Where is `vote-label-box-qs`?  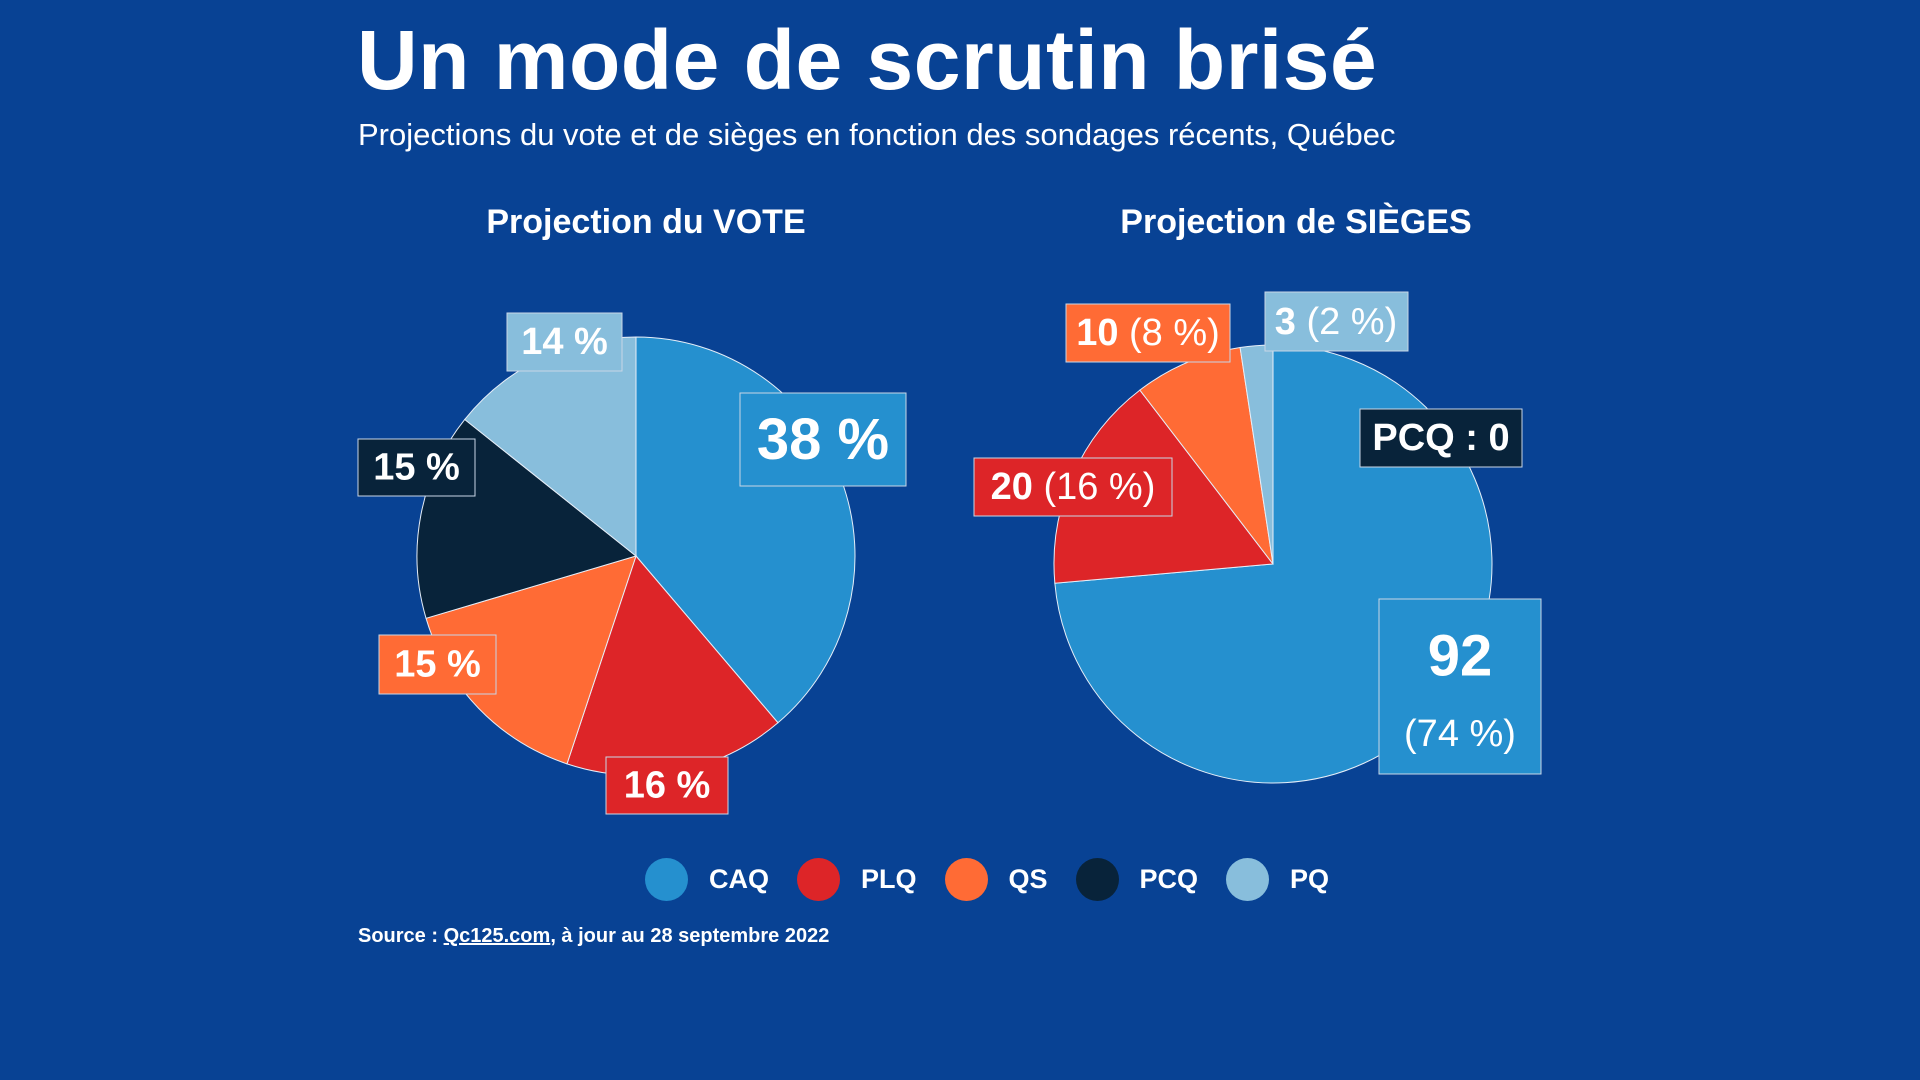 vote-label-box-qs is located at coordinates (437, 664).